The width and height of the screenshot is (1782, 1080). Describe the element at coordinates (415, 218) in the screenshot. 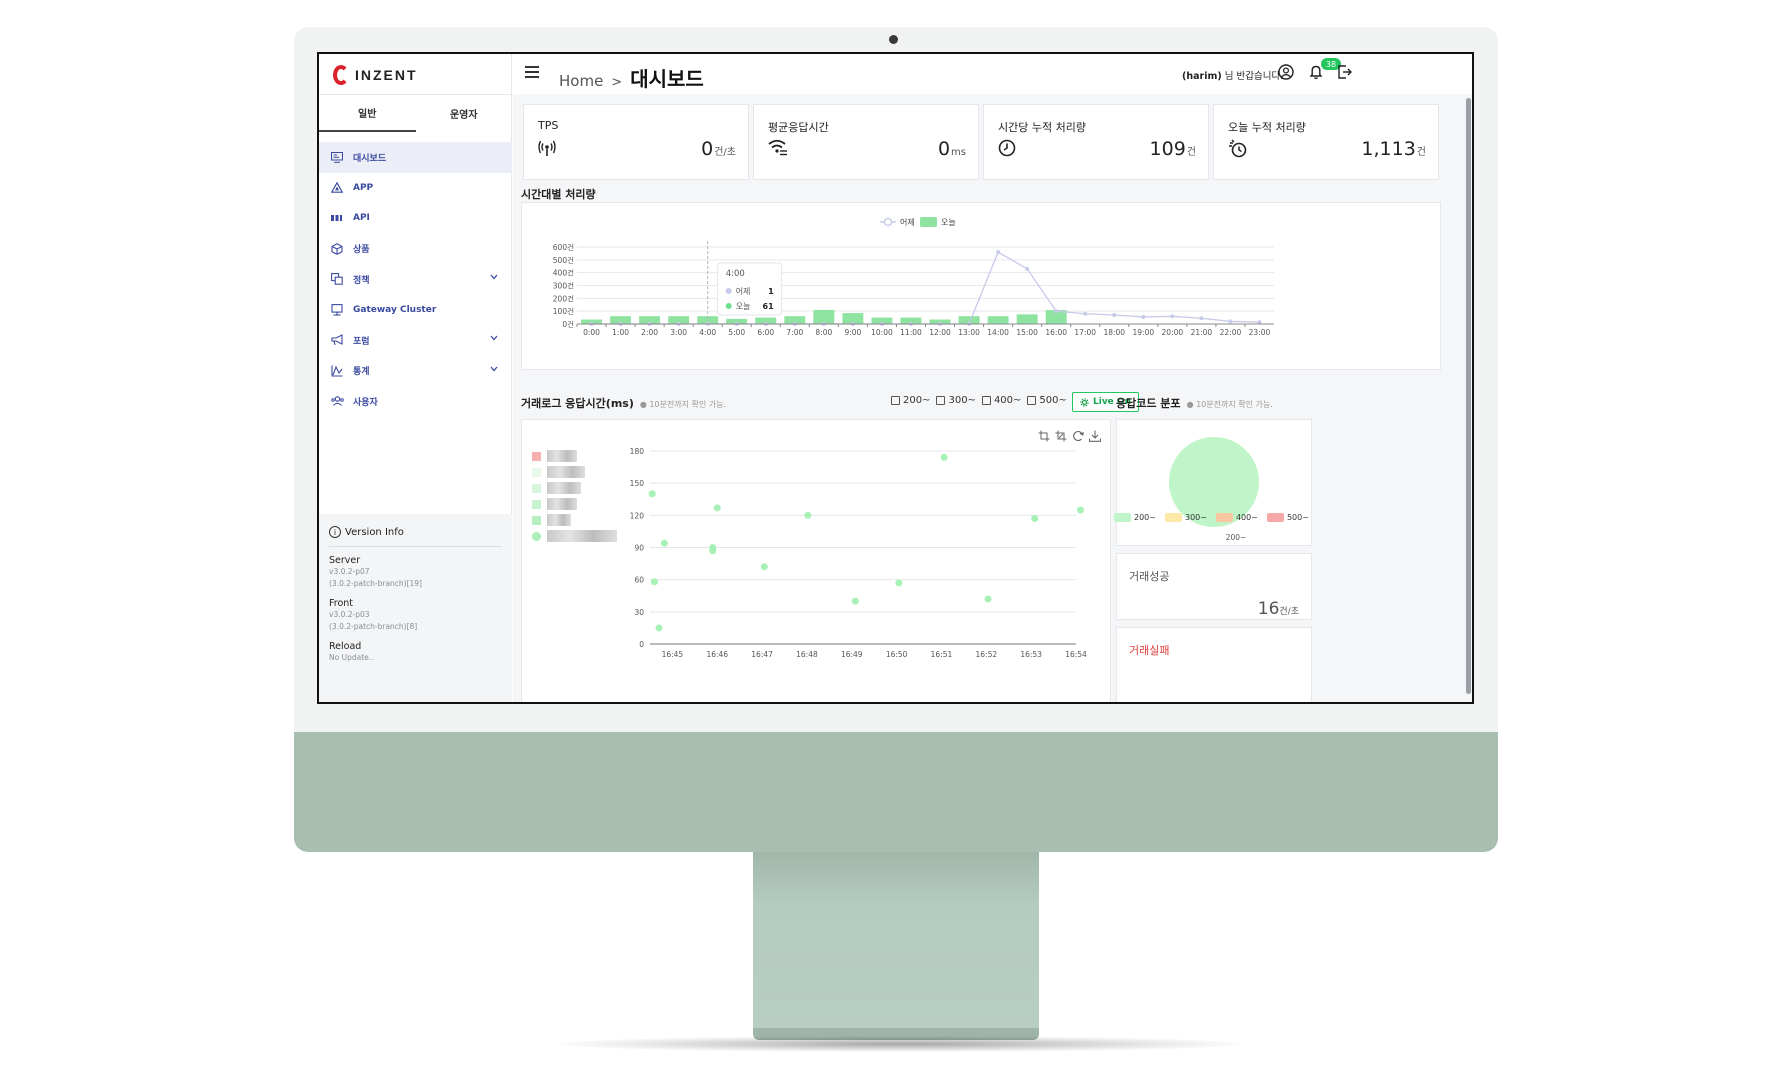

I see `sidebar-item-api: API` at that location.